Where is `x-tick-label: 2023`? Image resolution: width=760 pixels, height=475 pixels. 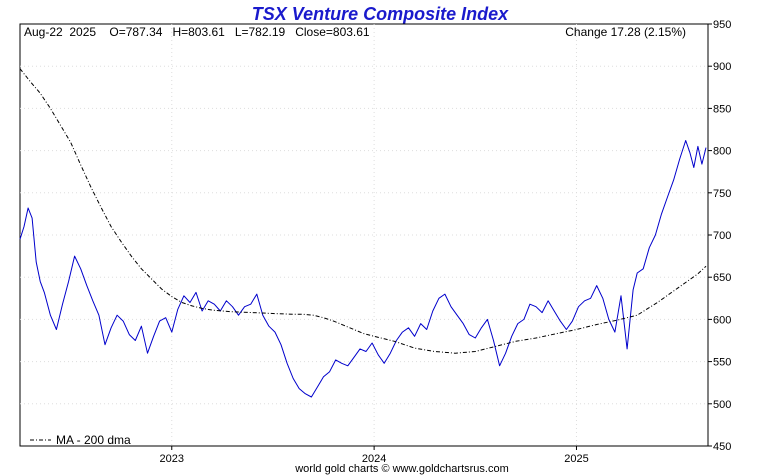 x-tick-label: 2023 is located at coordinates (172, 459).